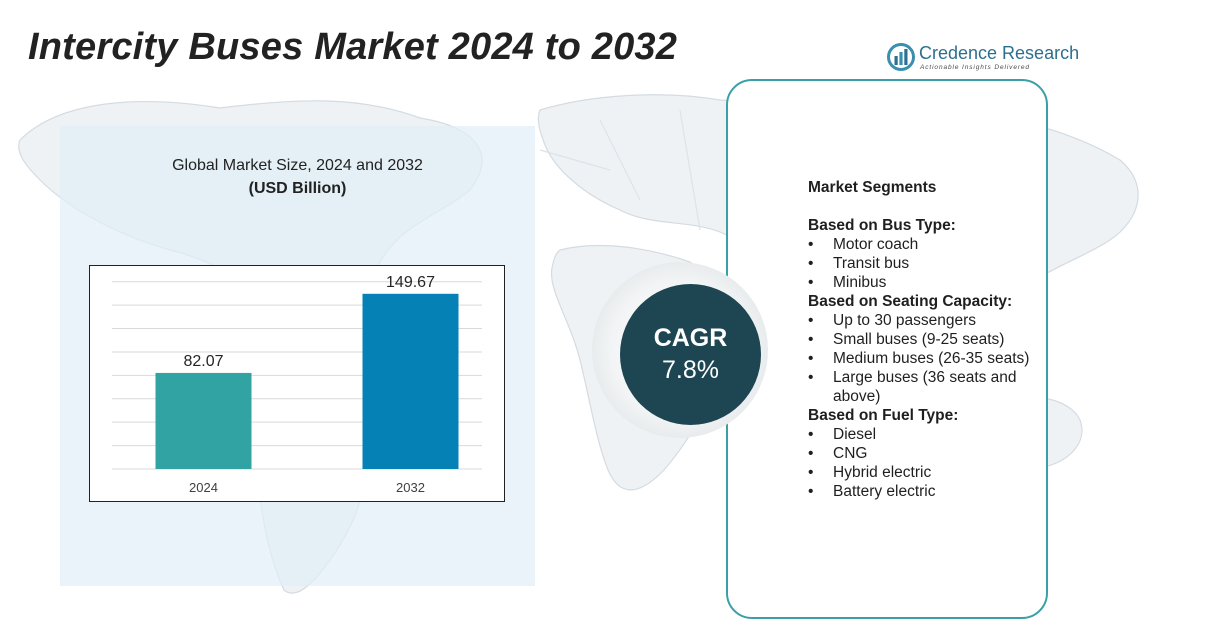  I want to click on chart-data-label: 149.67, so click(410, 282).